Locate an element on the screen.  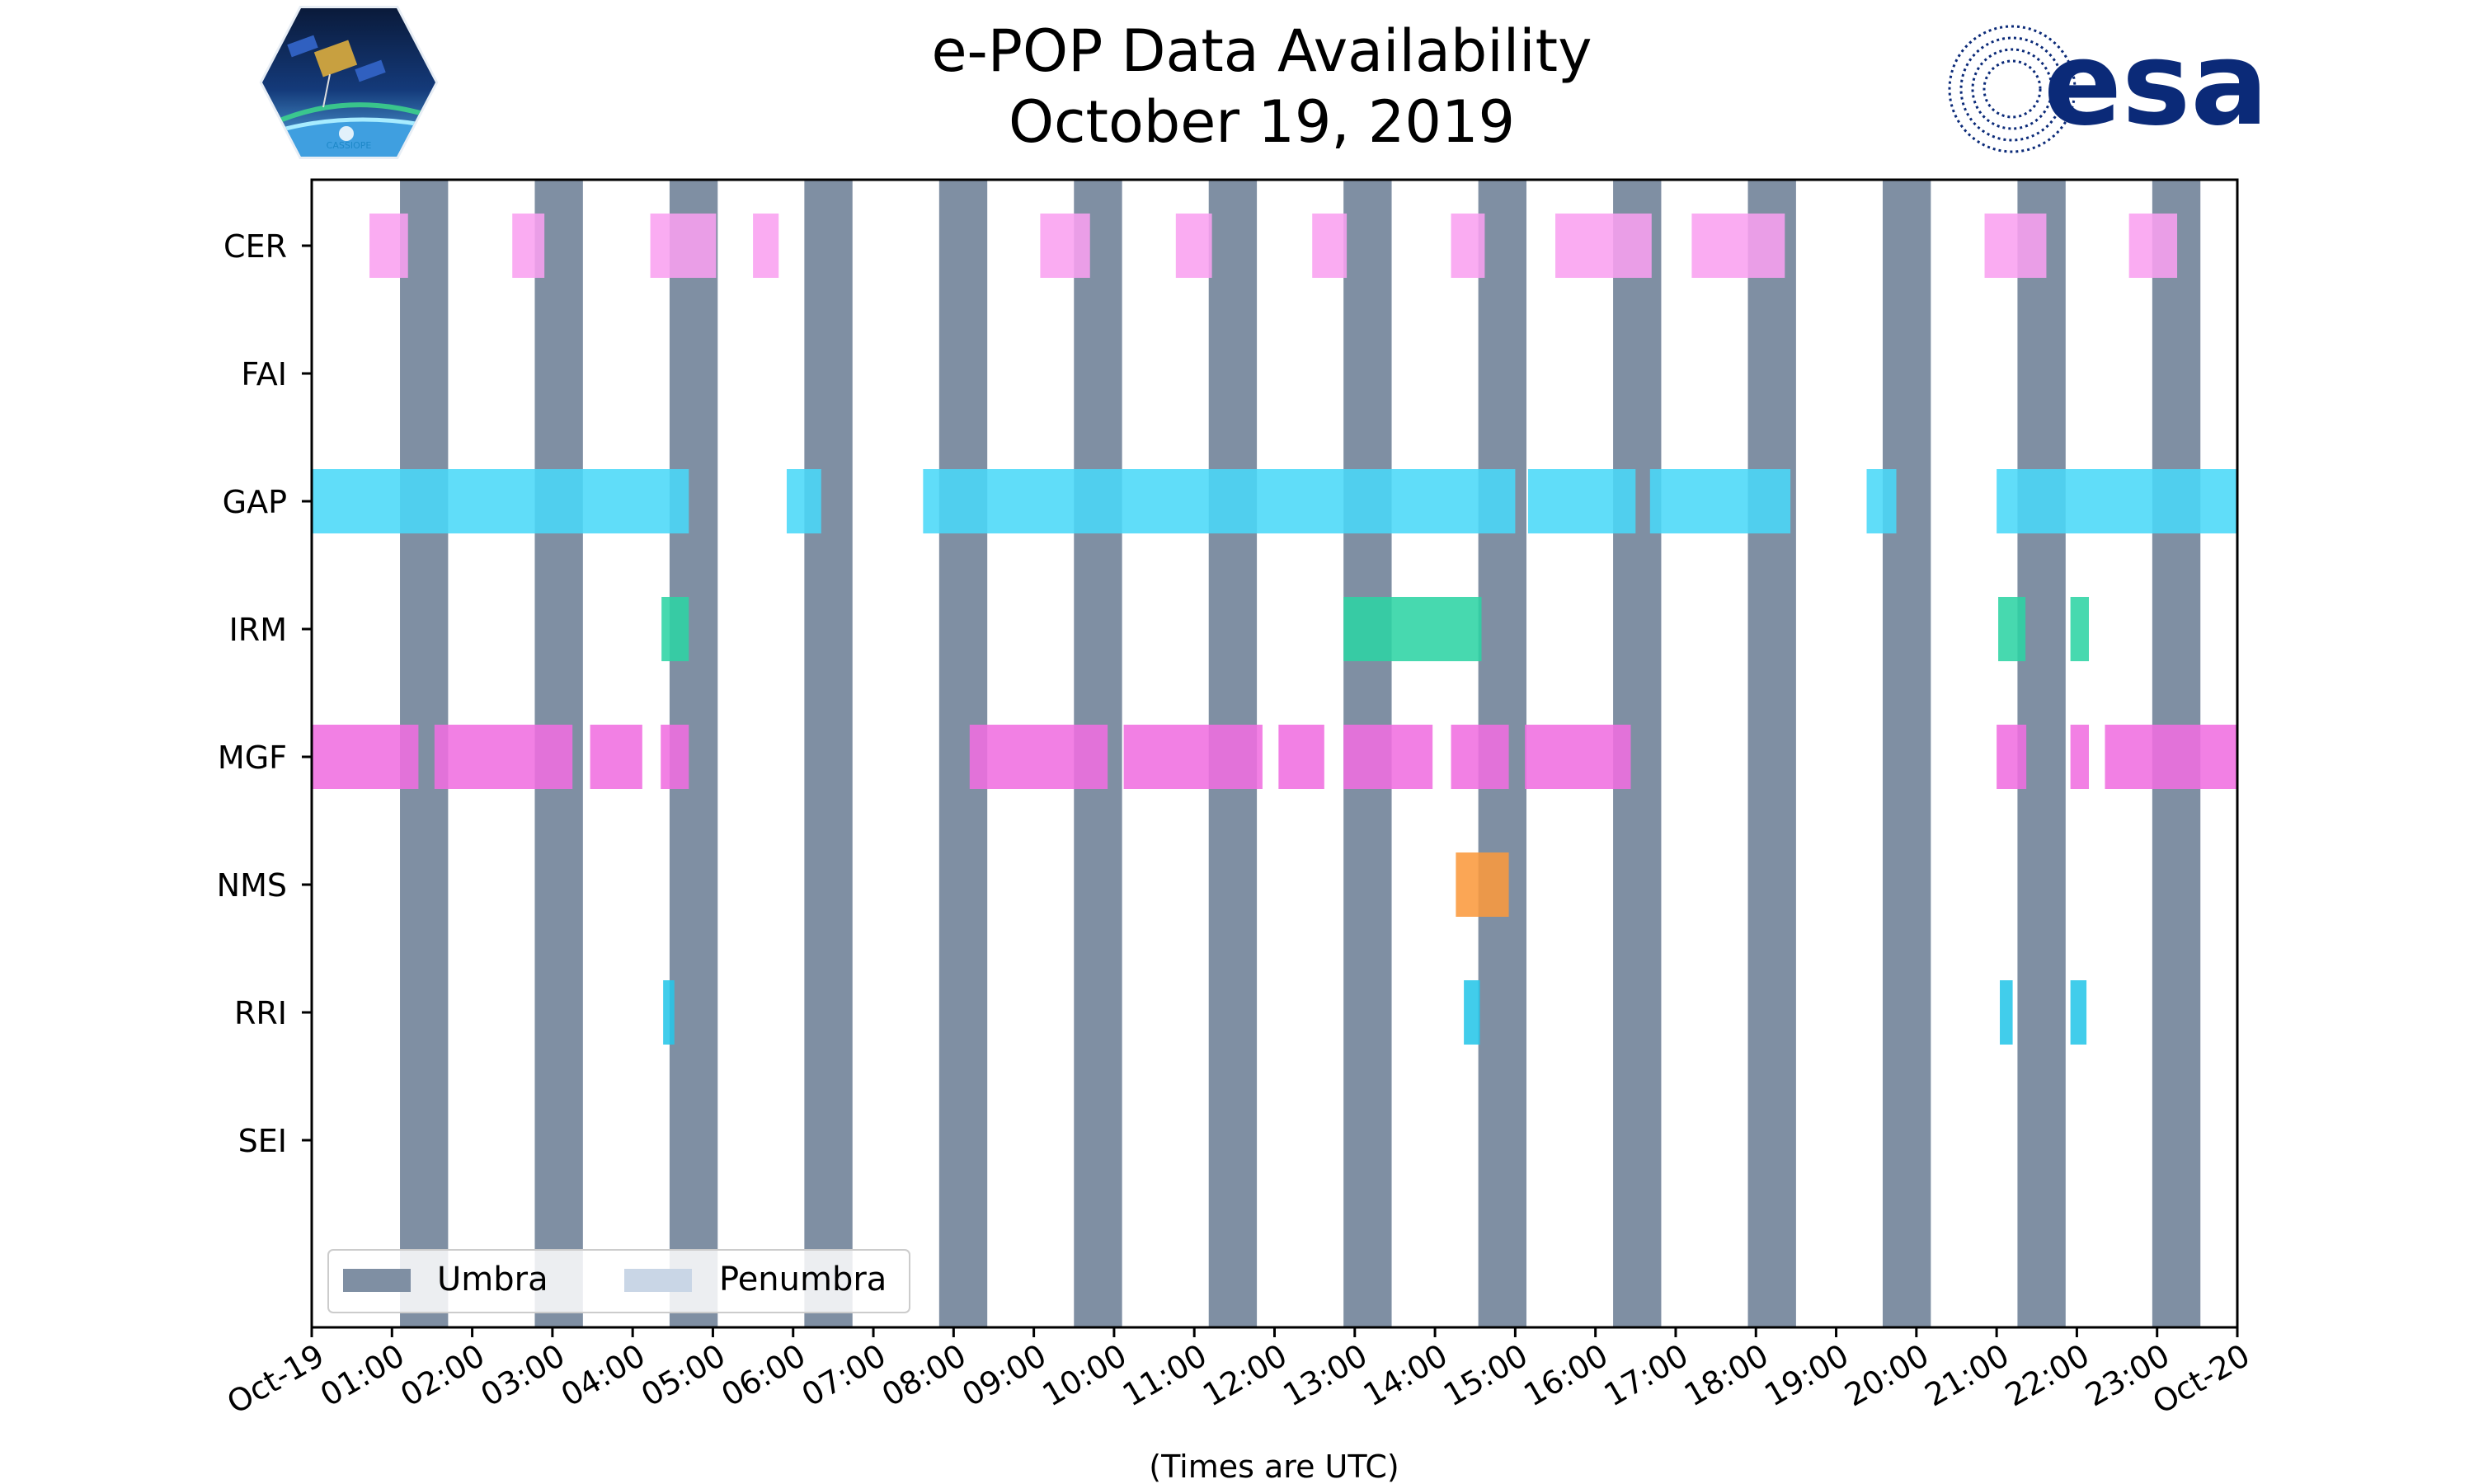
x-tick-label-11: 11:00 is located at coordinates (1165, 1375).